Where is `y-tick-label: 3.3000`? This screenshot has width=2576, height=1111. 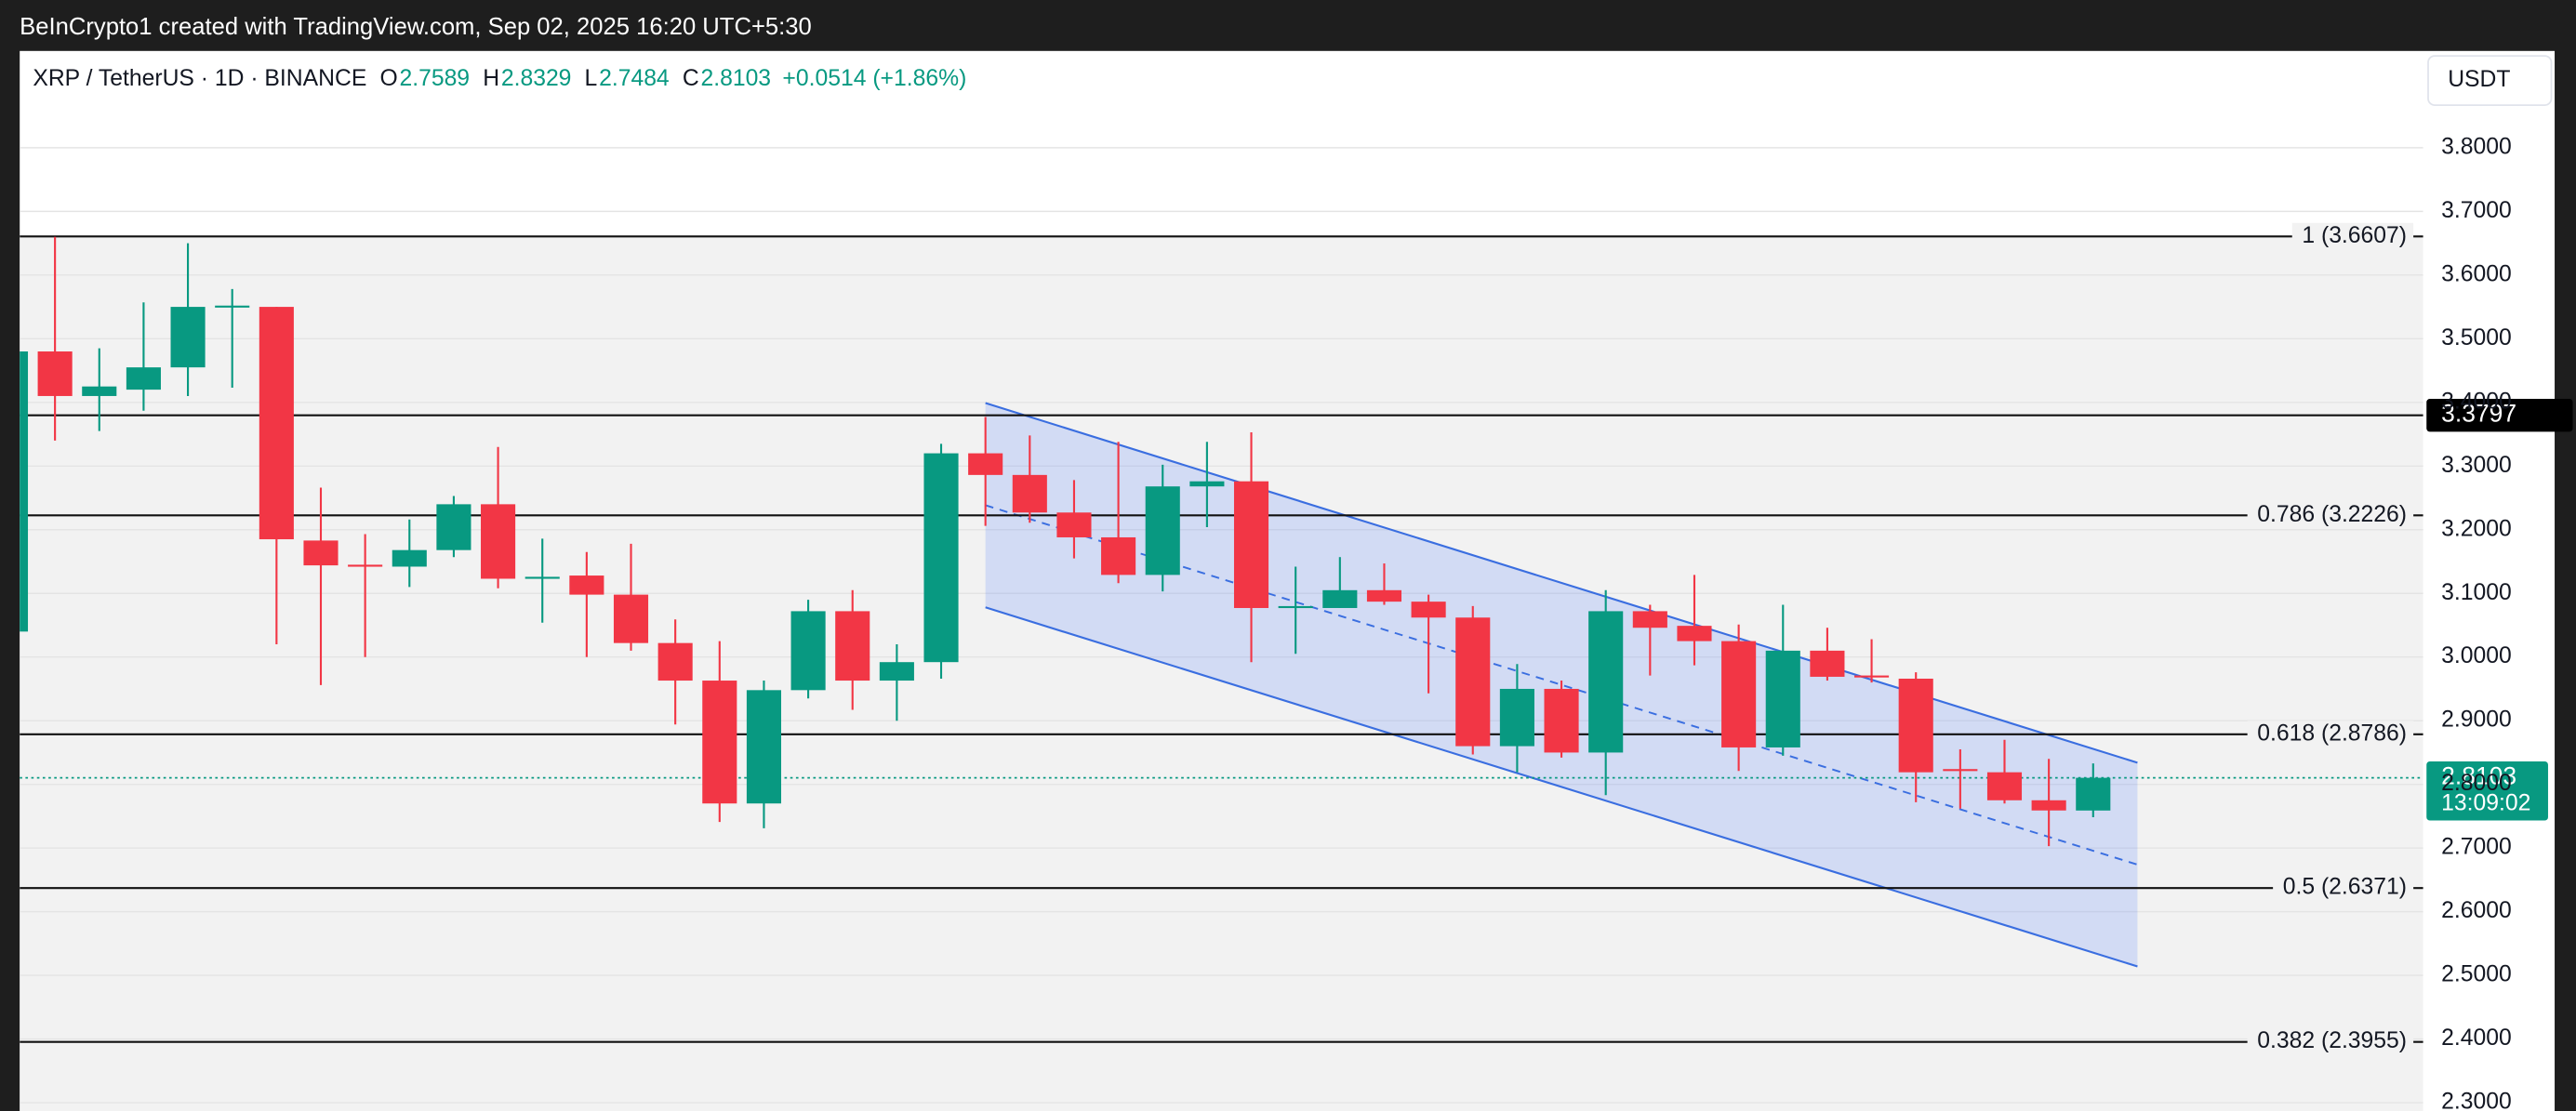 y-tick-label: 3.3000 is located at coordinates (2476, 465).